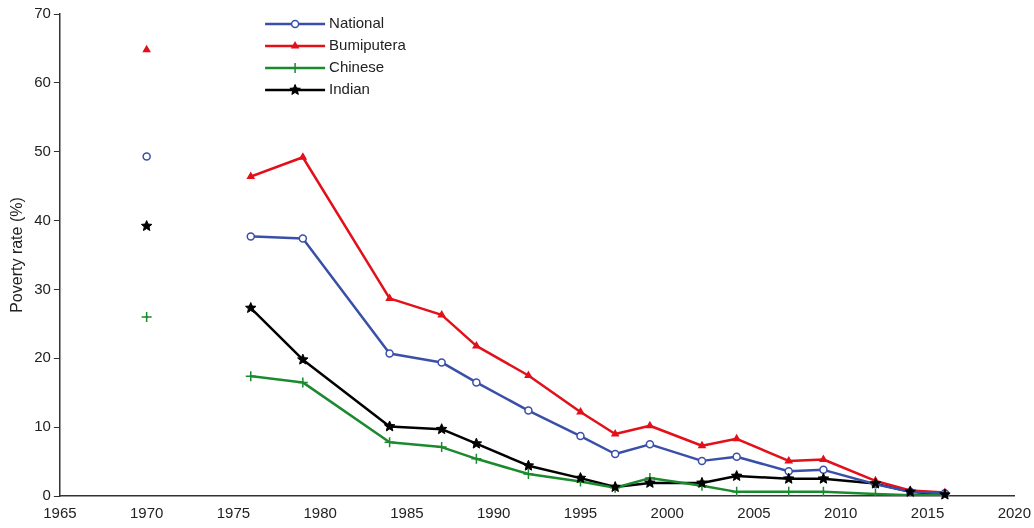 The width and height of the screenshot is (1034, 528). What do you see at coordinates (927, 513) in the screenshot?
I see `x-tick-label: 2015` at bounding box center [927, 513].